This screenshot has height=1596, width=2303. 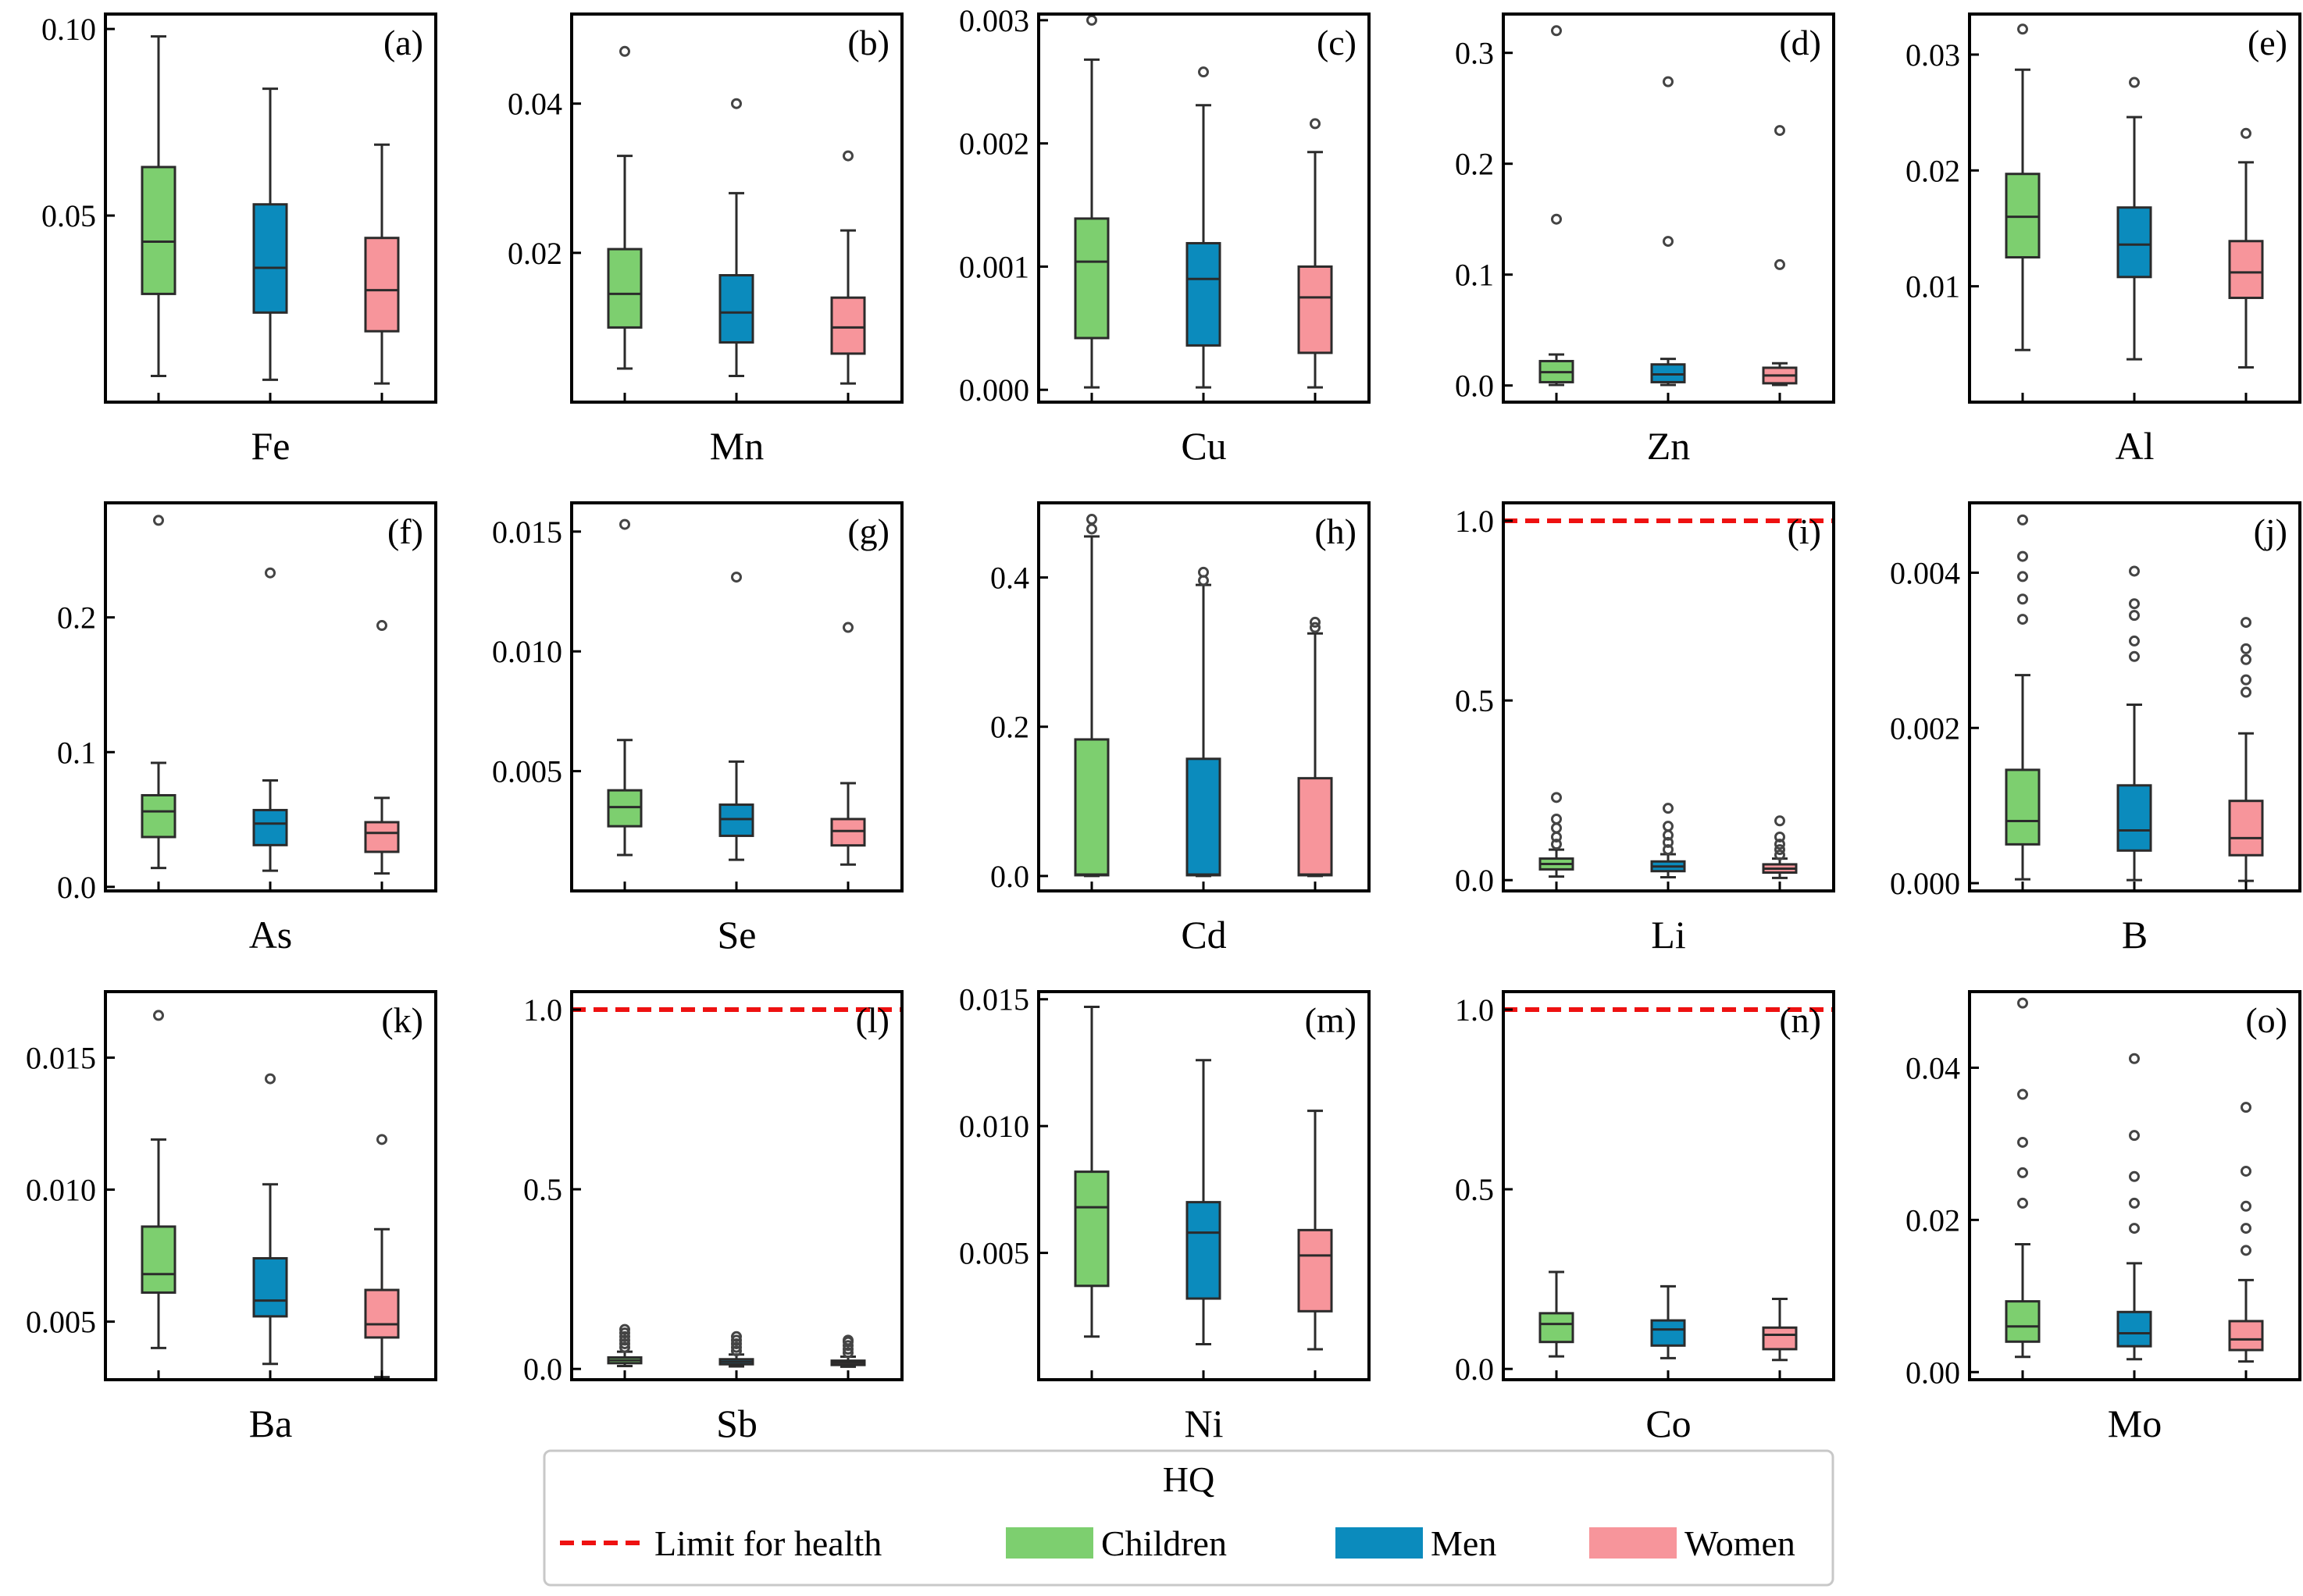 I want to click on panel-se: 0.005 0.010 0.015 (g) Se, so click(x=698, y=729).